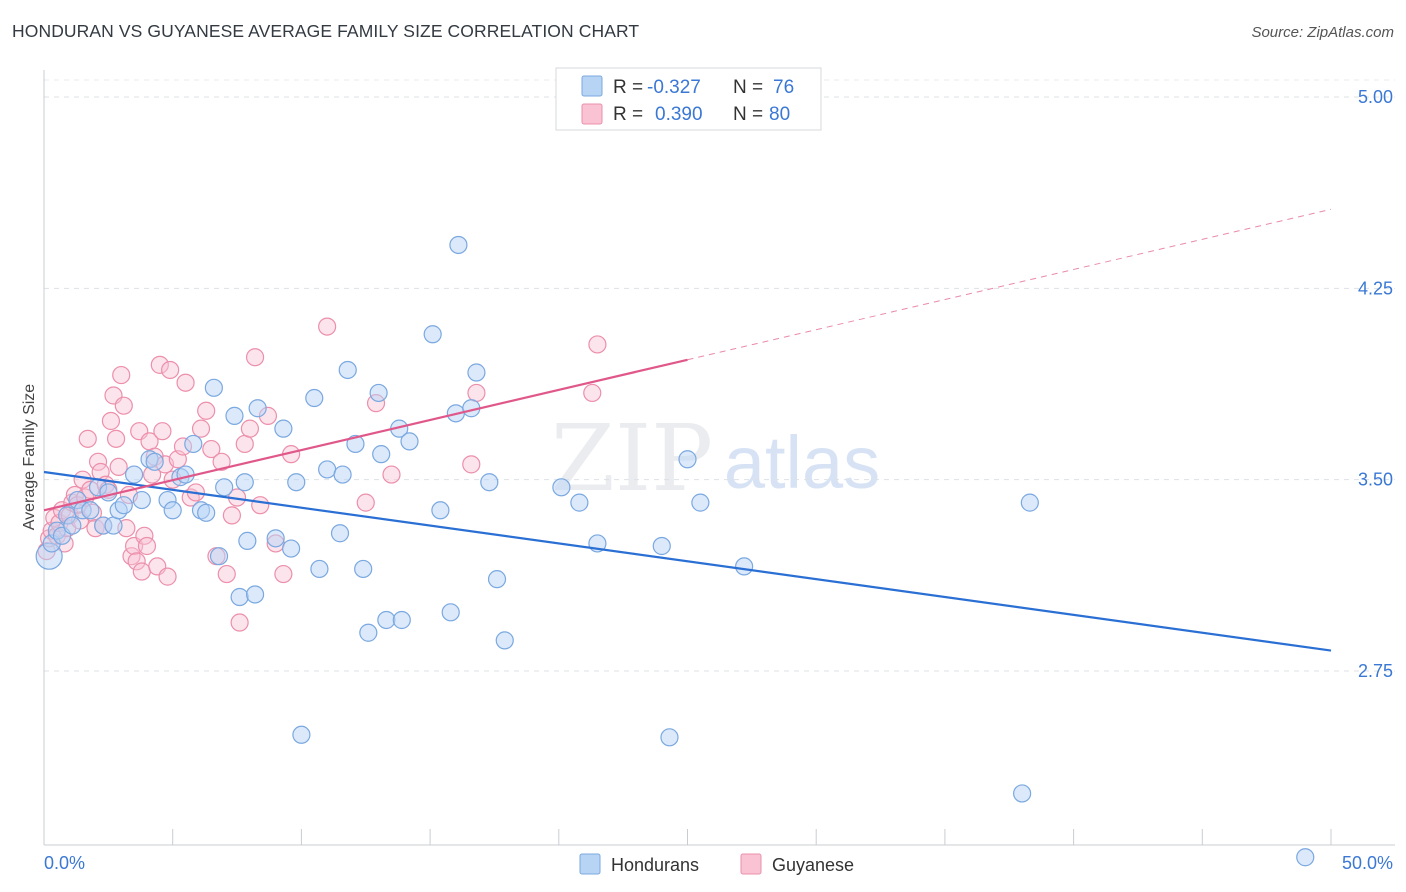 This screenshot has width=1406, height=892. Describe the element at coordinates (783, 87) in the screenshot. I see `hondurans-n-value: 76` at that location.